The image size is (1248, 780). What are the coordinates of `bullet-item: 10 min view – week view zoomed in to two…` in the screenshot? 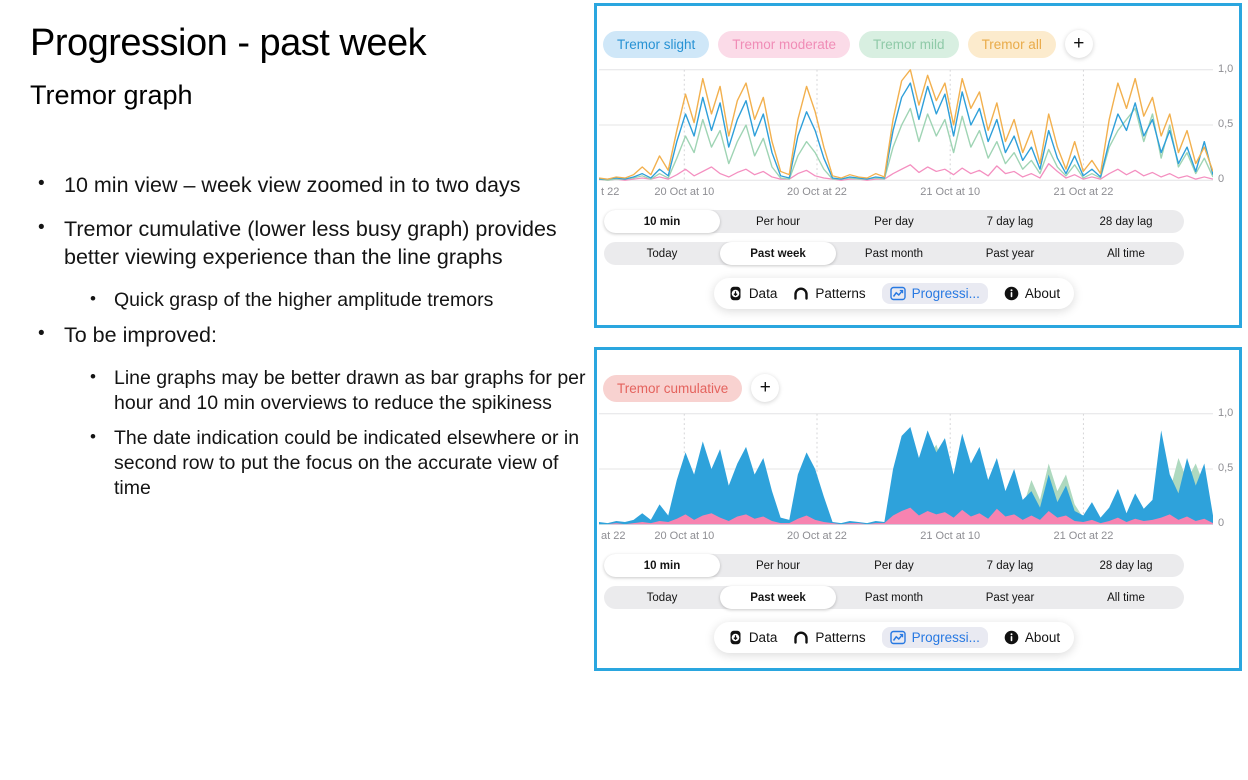 It's located at (314, 186).